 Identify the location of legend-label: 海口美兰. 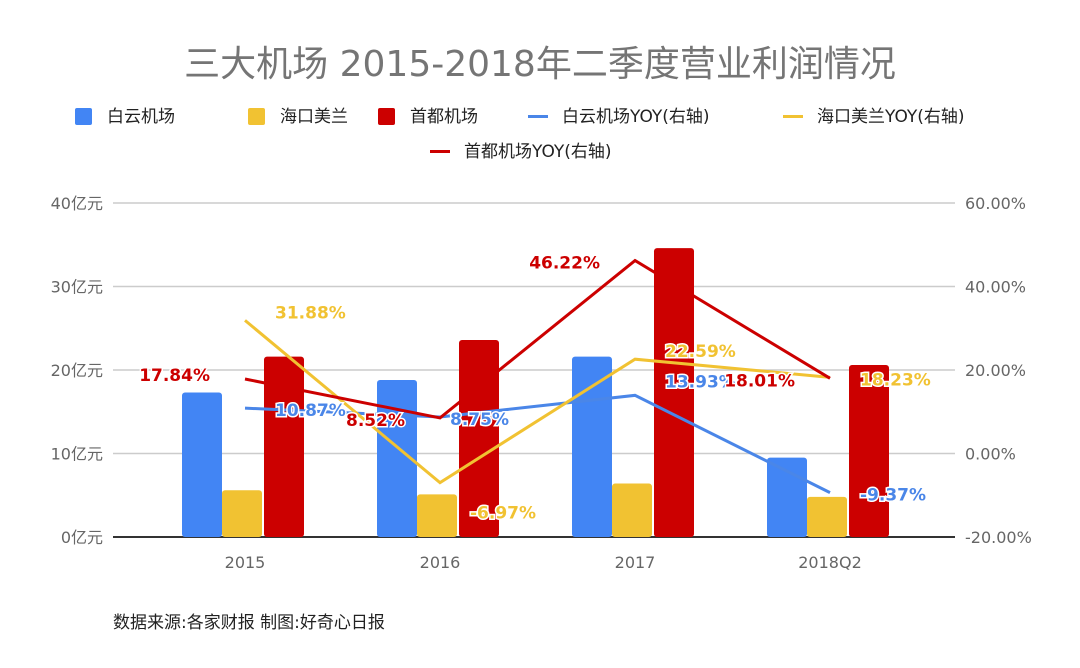
(314, 117).